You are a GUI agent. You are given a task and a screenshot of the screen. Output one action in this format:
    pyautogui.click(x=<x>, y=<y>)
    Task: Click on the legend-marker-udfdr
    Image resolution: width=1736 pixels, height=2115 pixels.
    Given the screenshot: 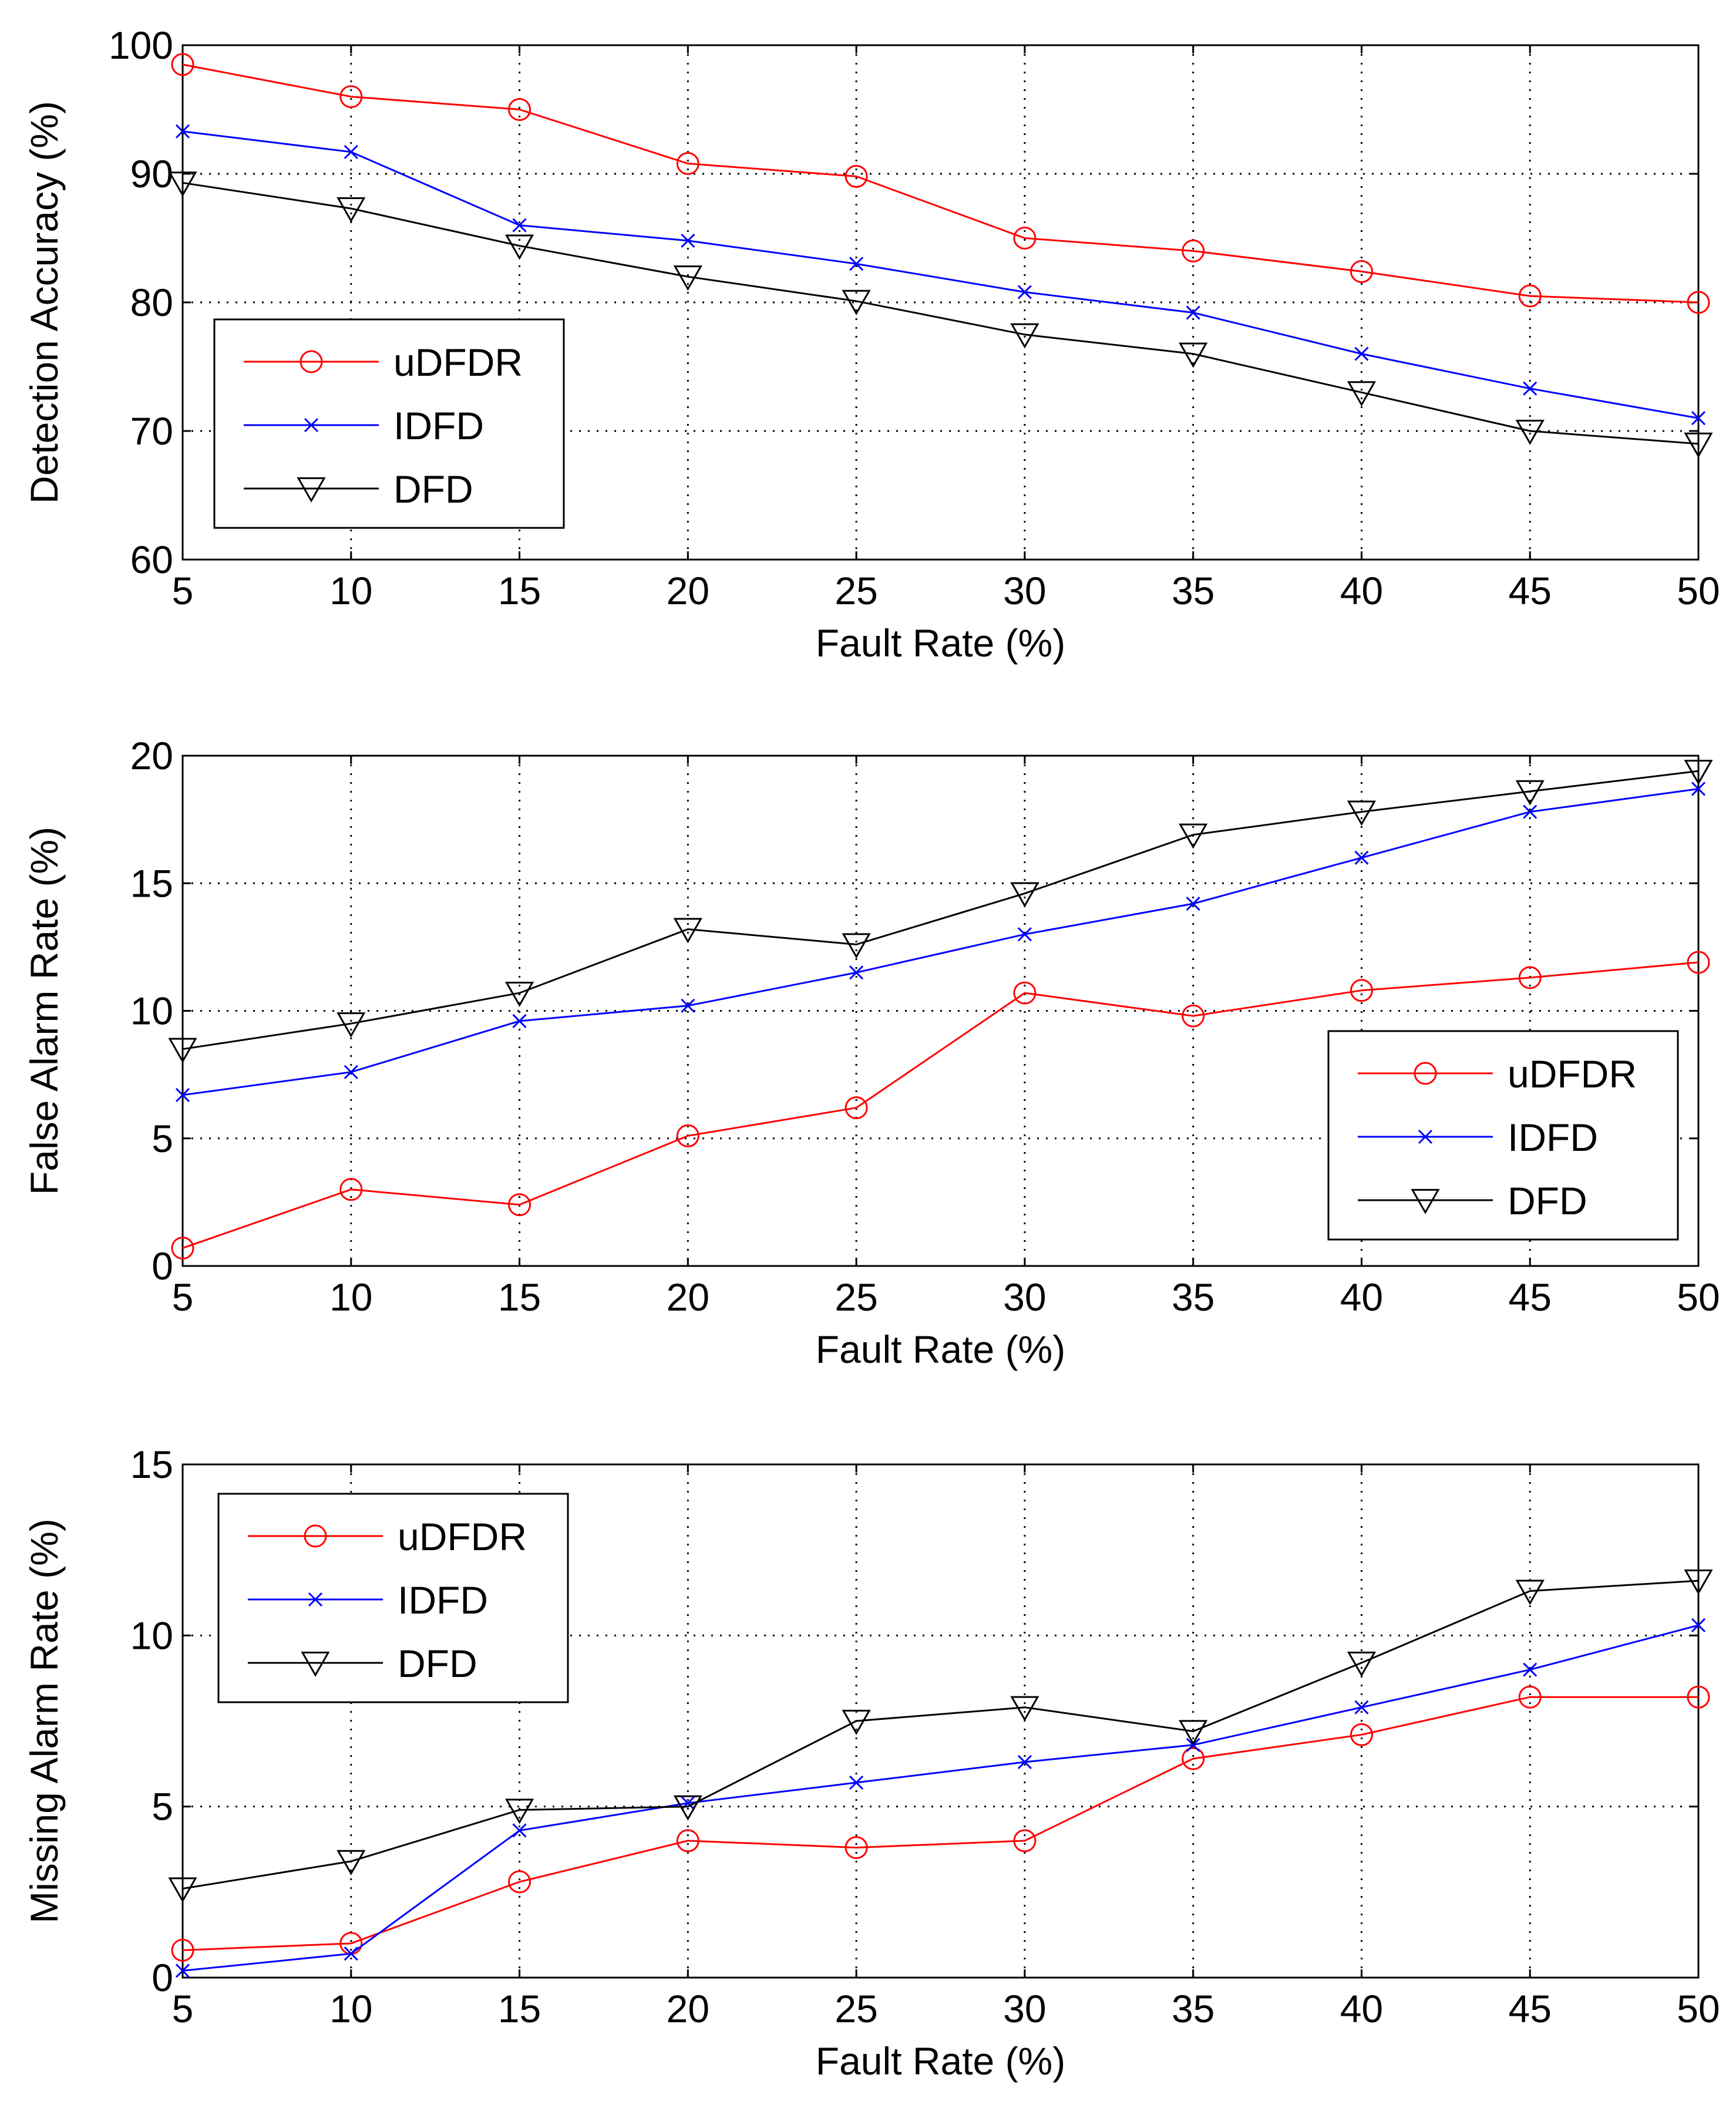 What is the action you would take?
    pyautogui.click(x=311, y=361)
    